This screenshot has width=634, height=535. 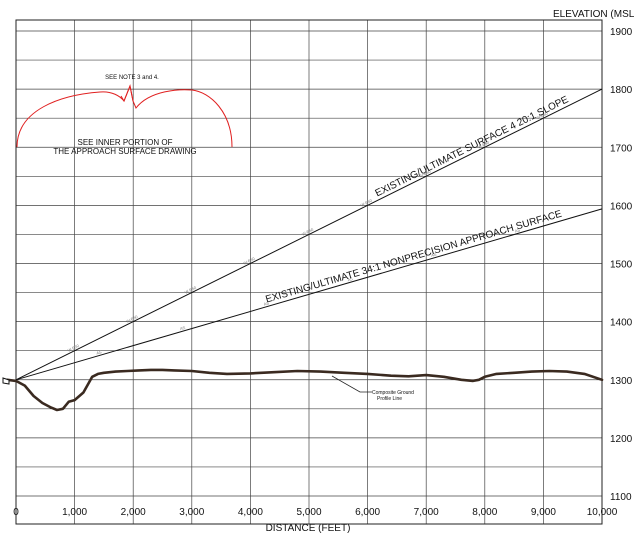 What do you see at coordinates (308, 512) in the screenshot?
I see `x-tick-label: 5,000` at bounding box center [308, 512].